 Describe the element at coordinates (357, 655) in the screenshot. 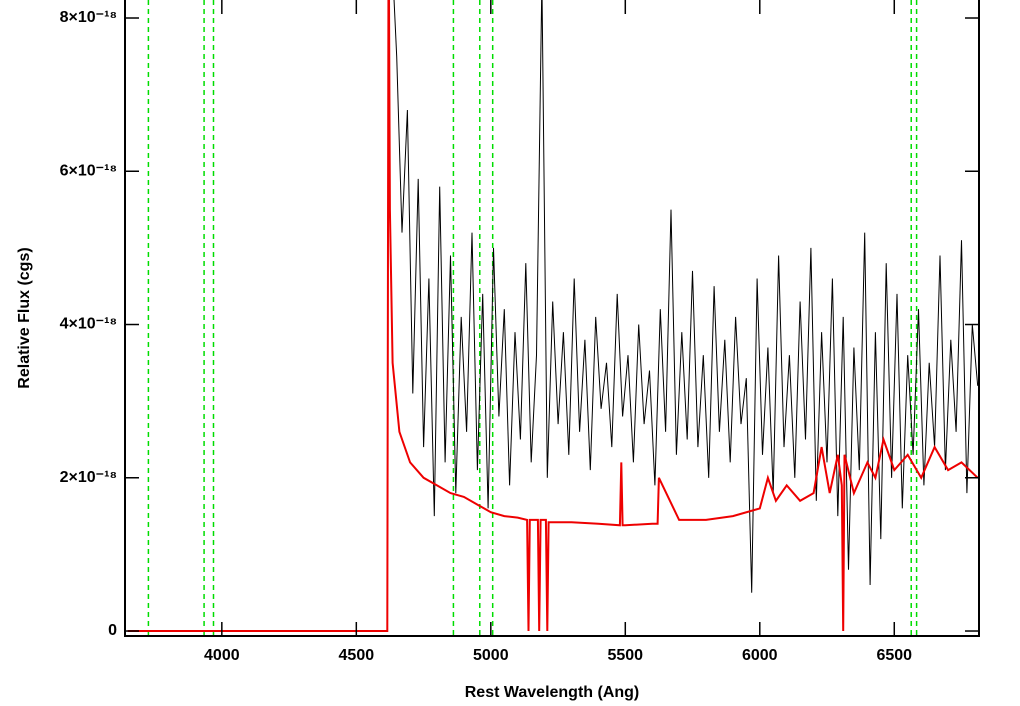

I see `x-tick-label: 4500` at that location.